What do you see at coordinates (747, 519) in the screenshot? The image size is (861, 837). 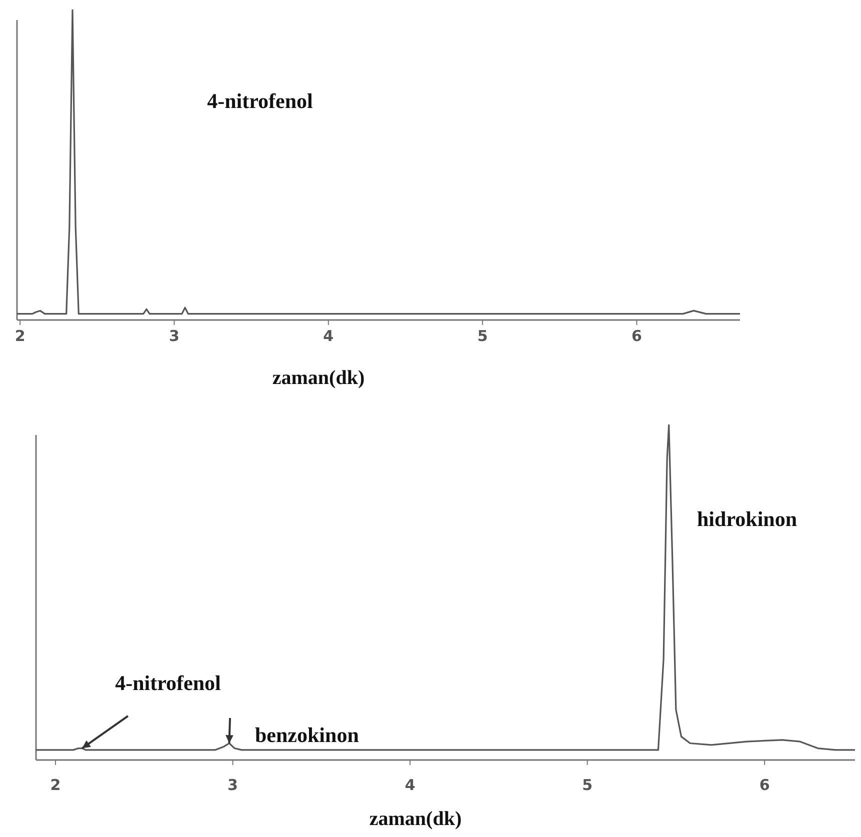 I see `annotation: hidrokinon` at bounding box center [747, 519].